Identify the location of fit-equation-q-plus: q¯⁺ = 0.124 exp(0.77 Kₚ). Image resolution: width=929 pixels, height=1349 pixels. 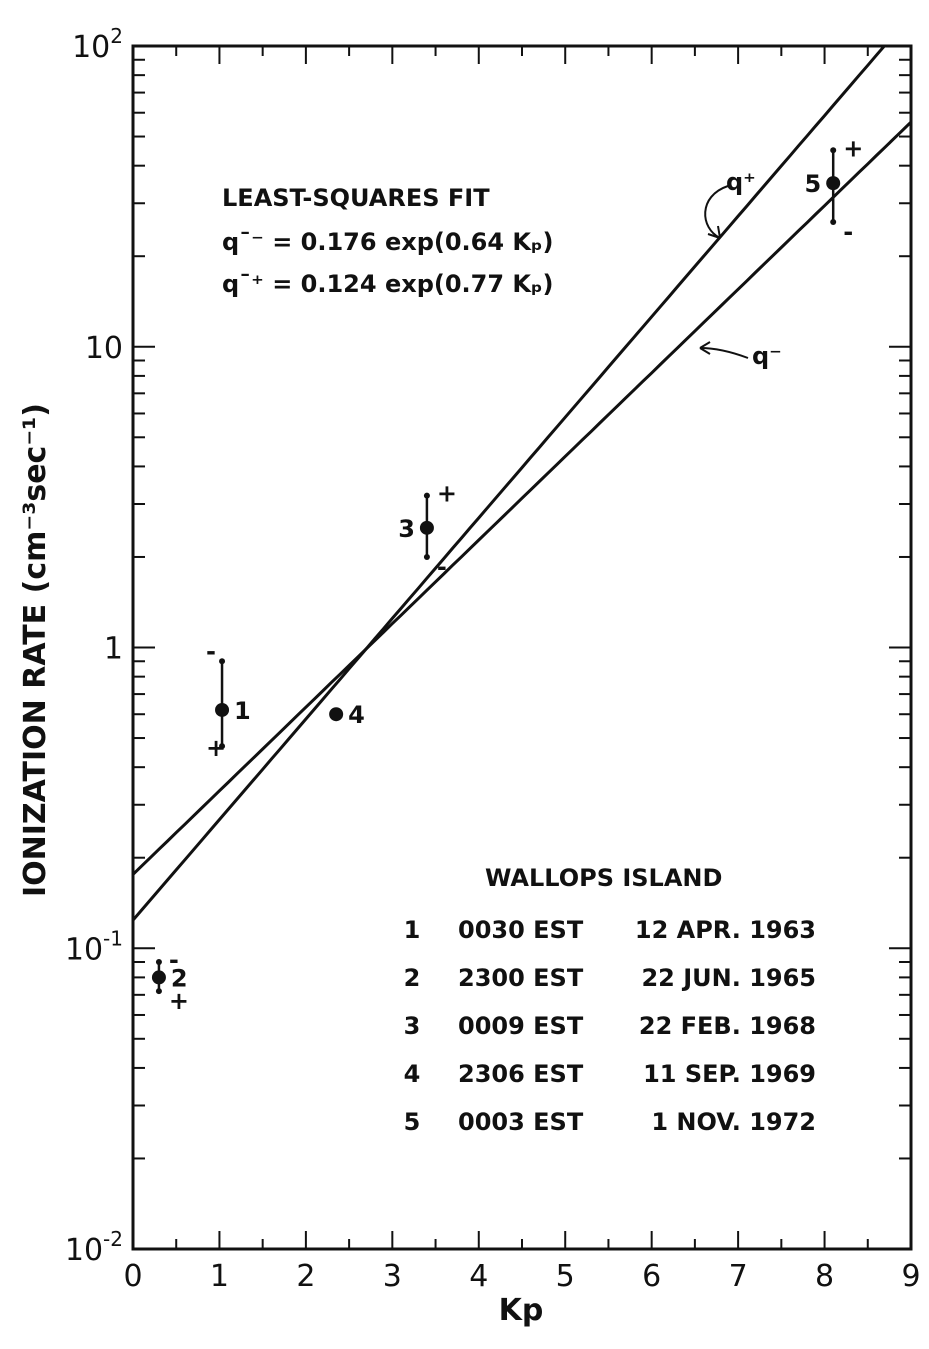
(387, 284).